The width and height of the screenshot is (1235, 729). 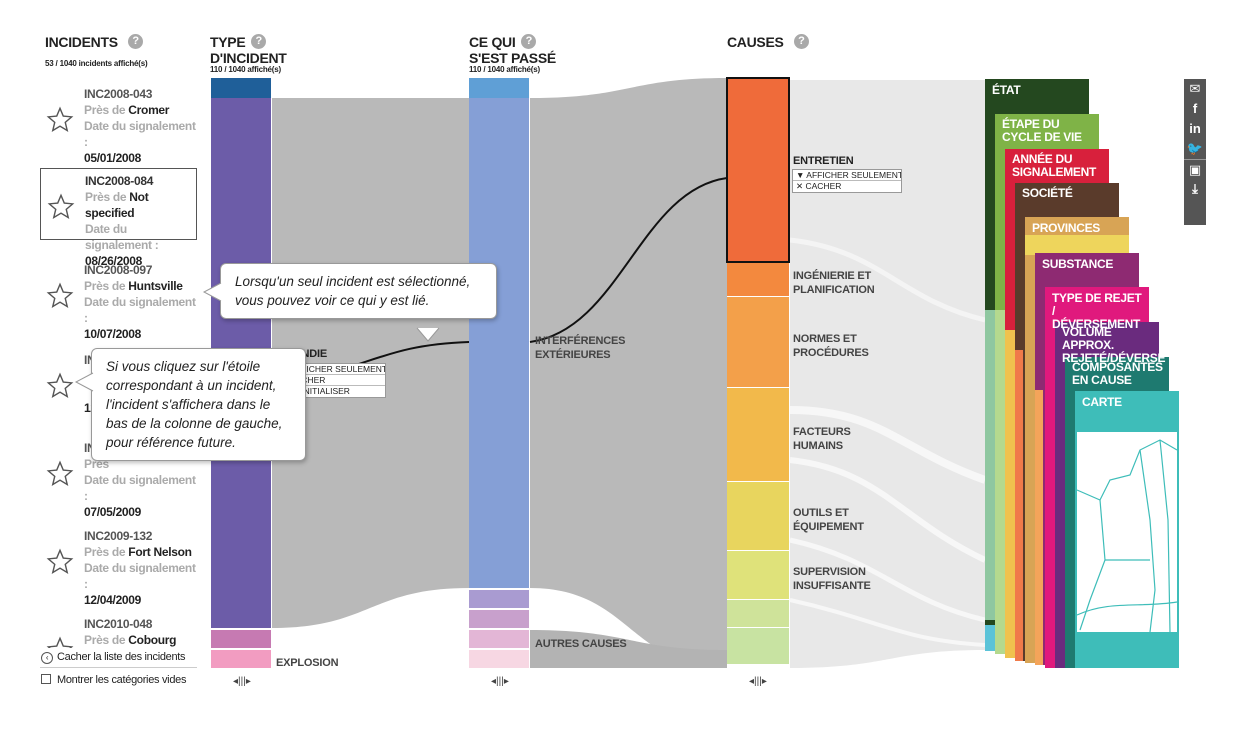 I want to click on incident-id: INC2008-097, so click(x=118, y=270).